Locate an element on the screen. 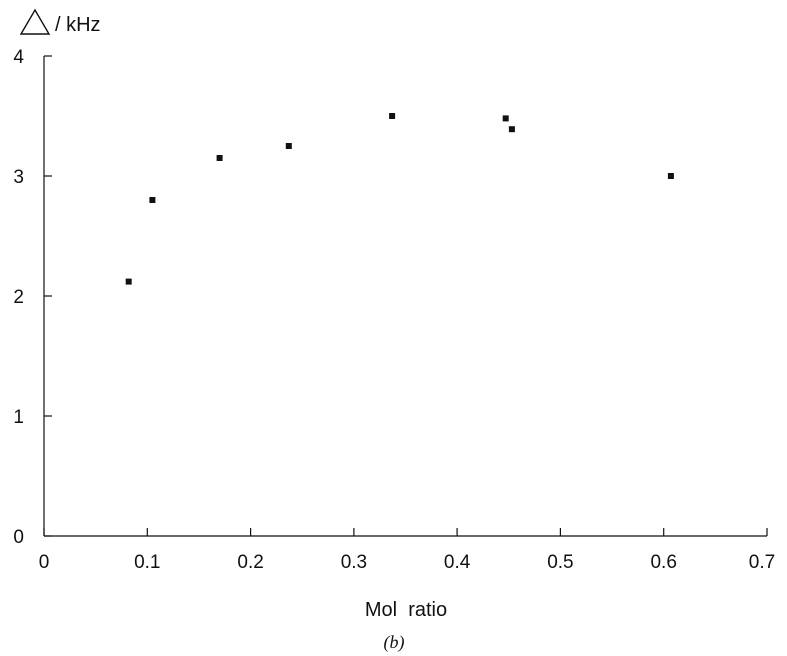 This screenshot has height=656, width=787. y-tick-label: 0 is located at coordinates (18, 537).